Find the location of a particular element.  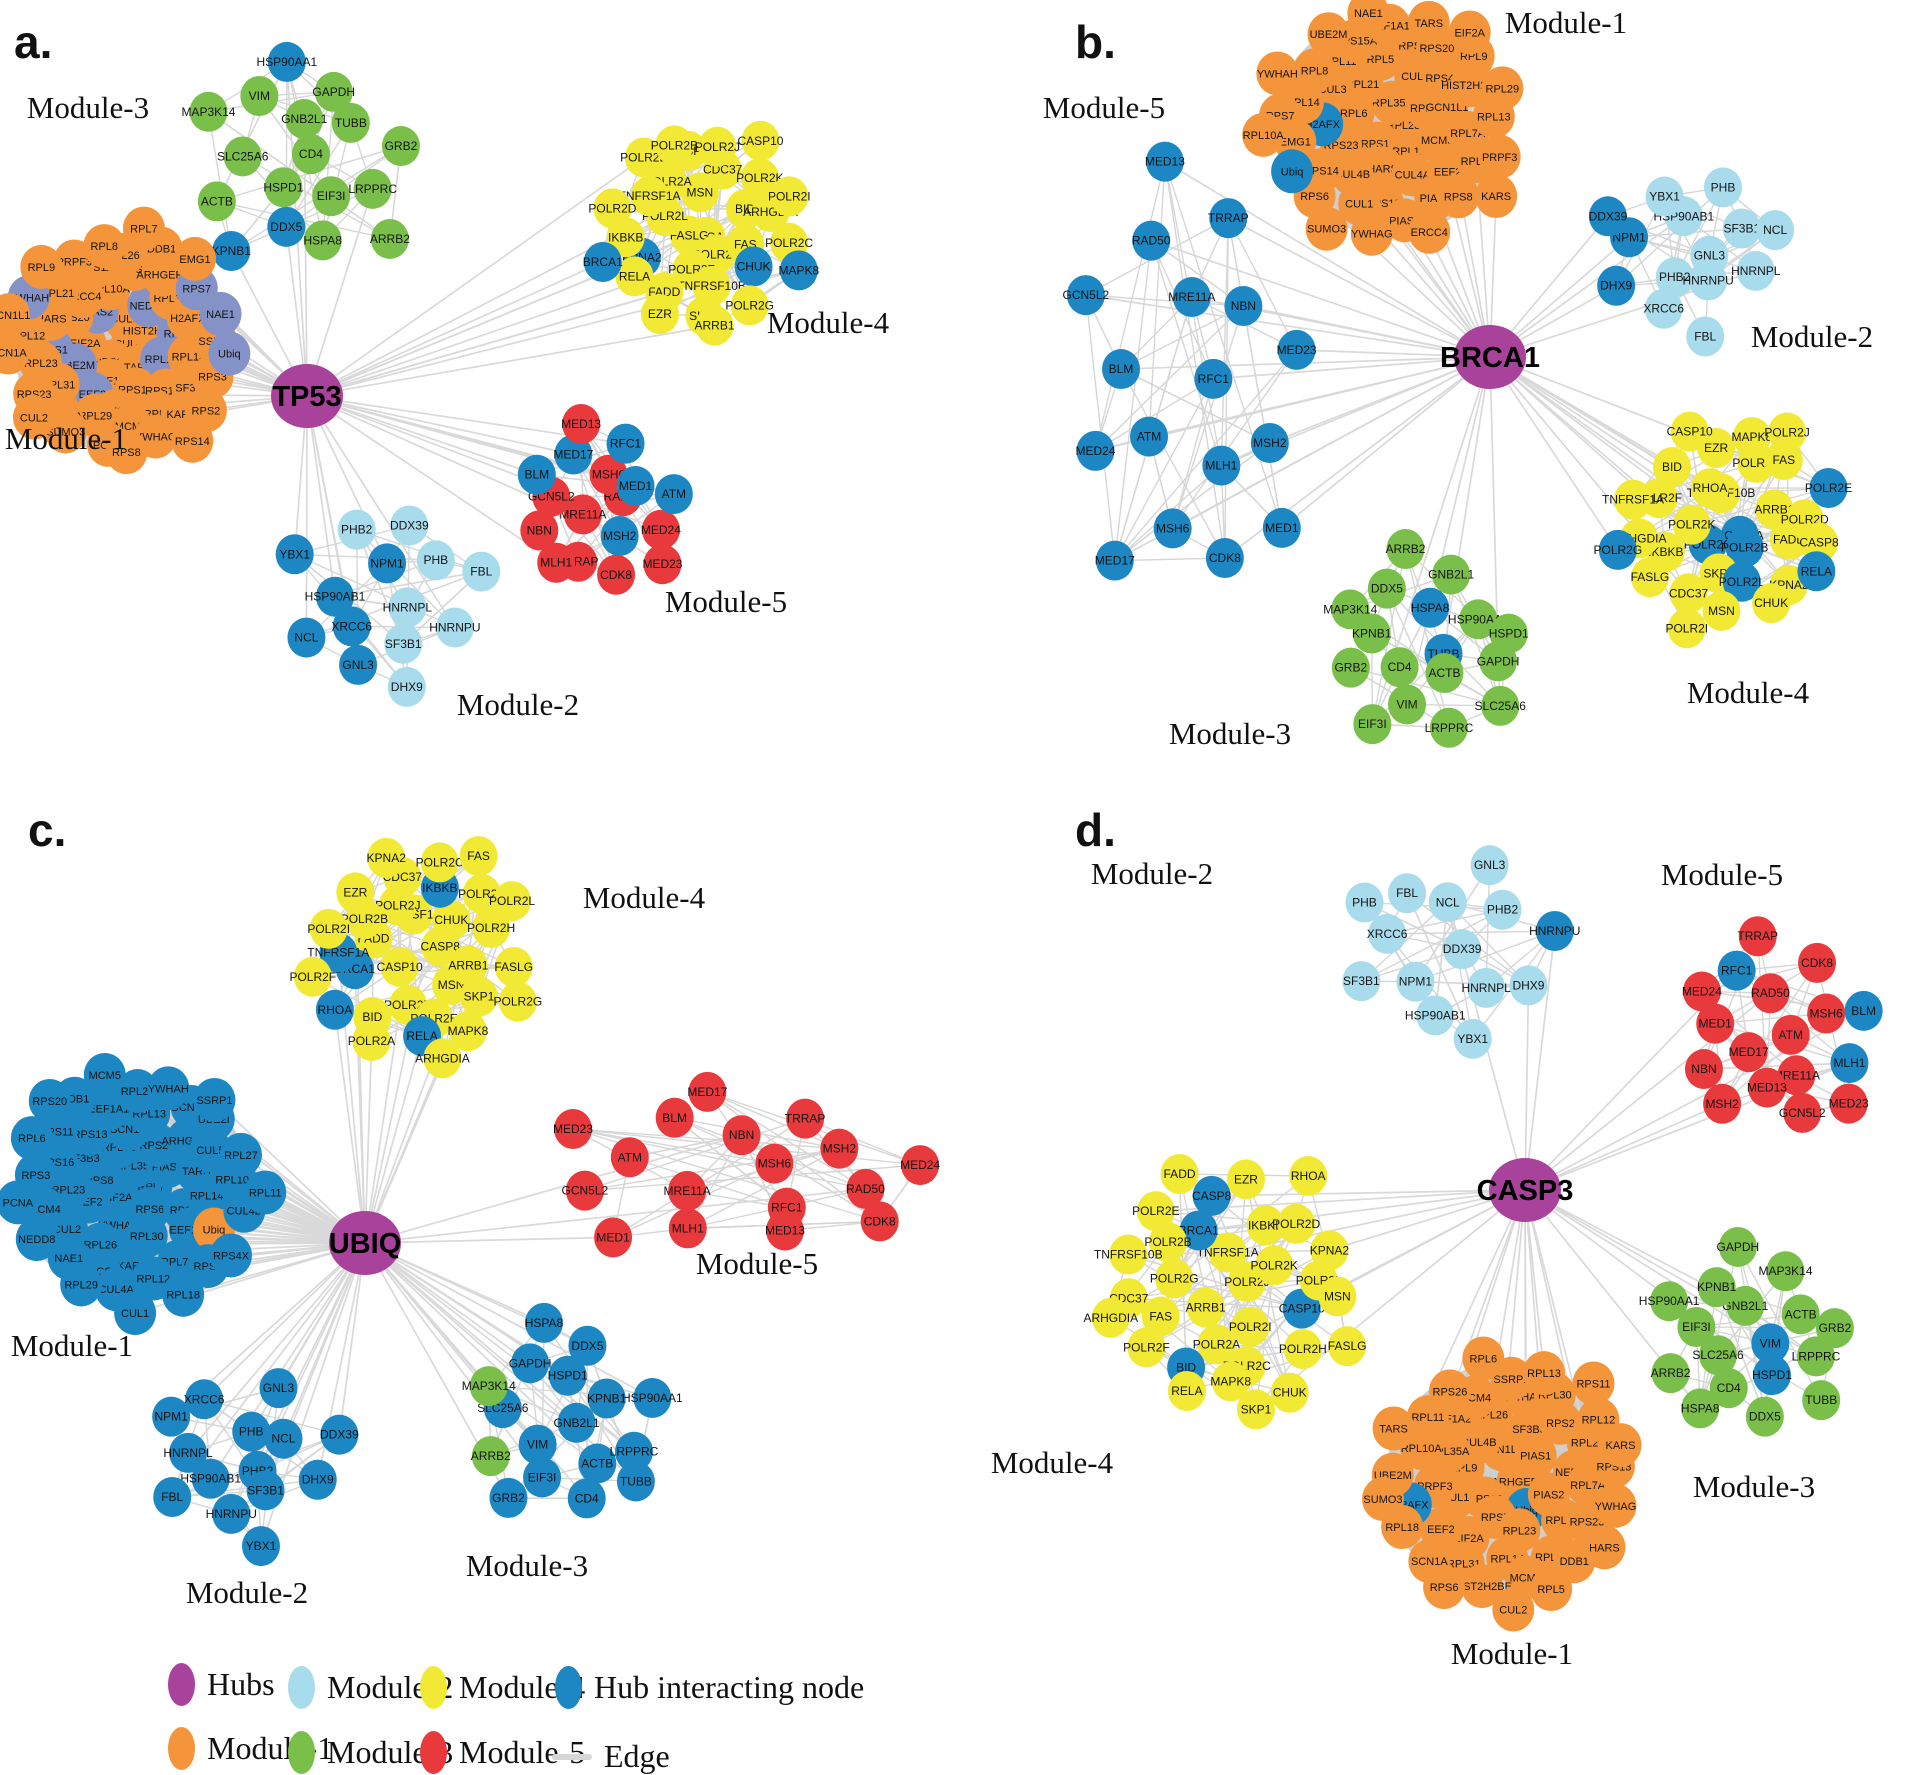

node-POLR2A: POLR2A is located at coordinates (371, 1040).